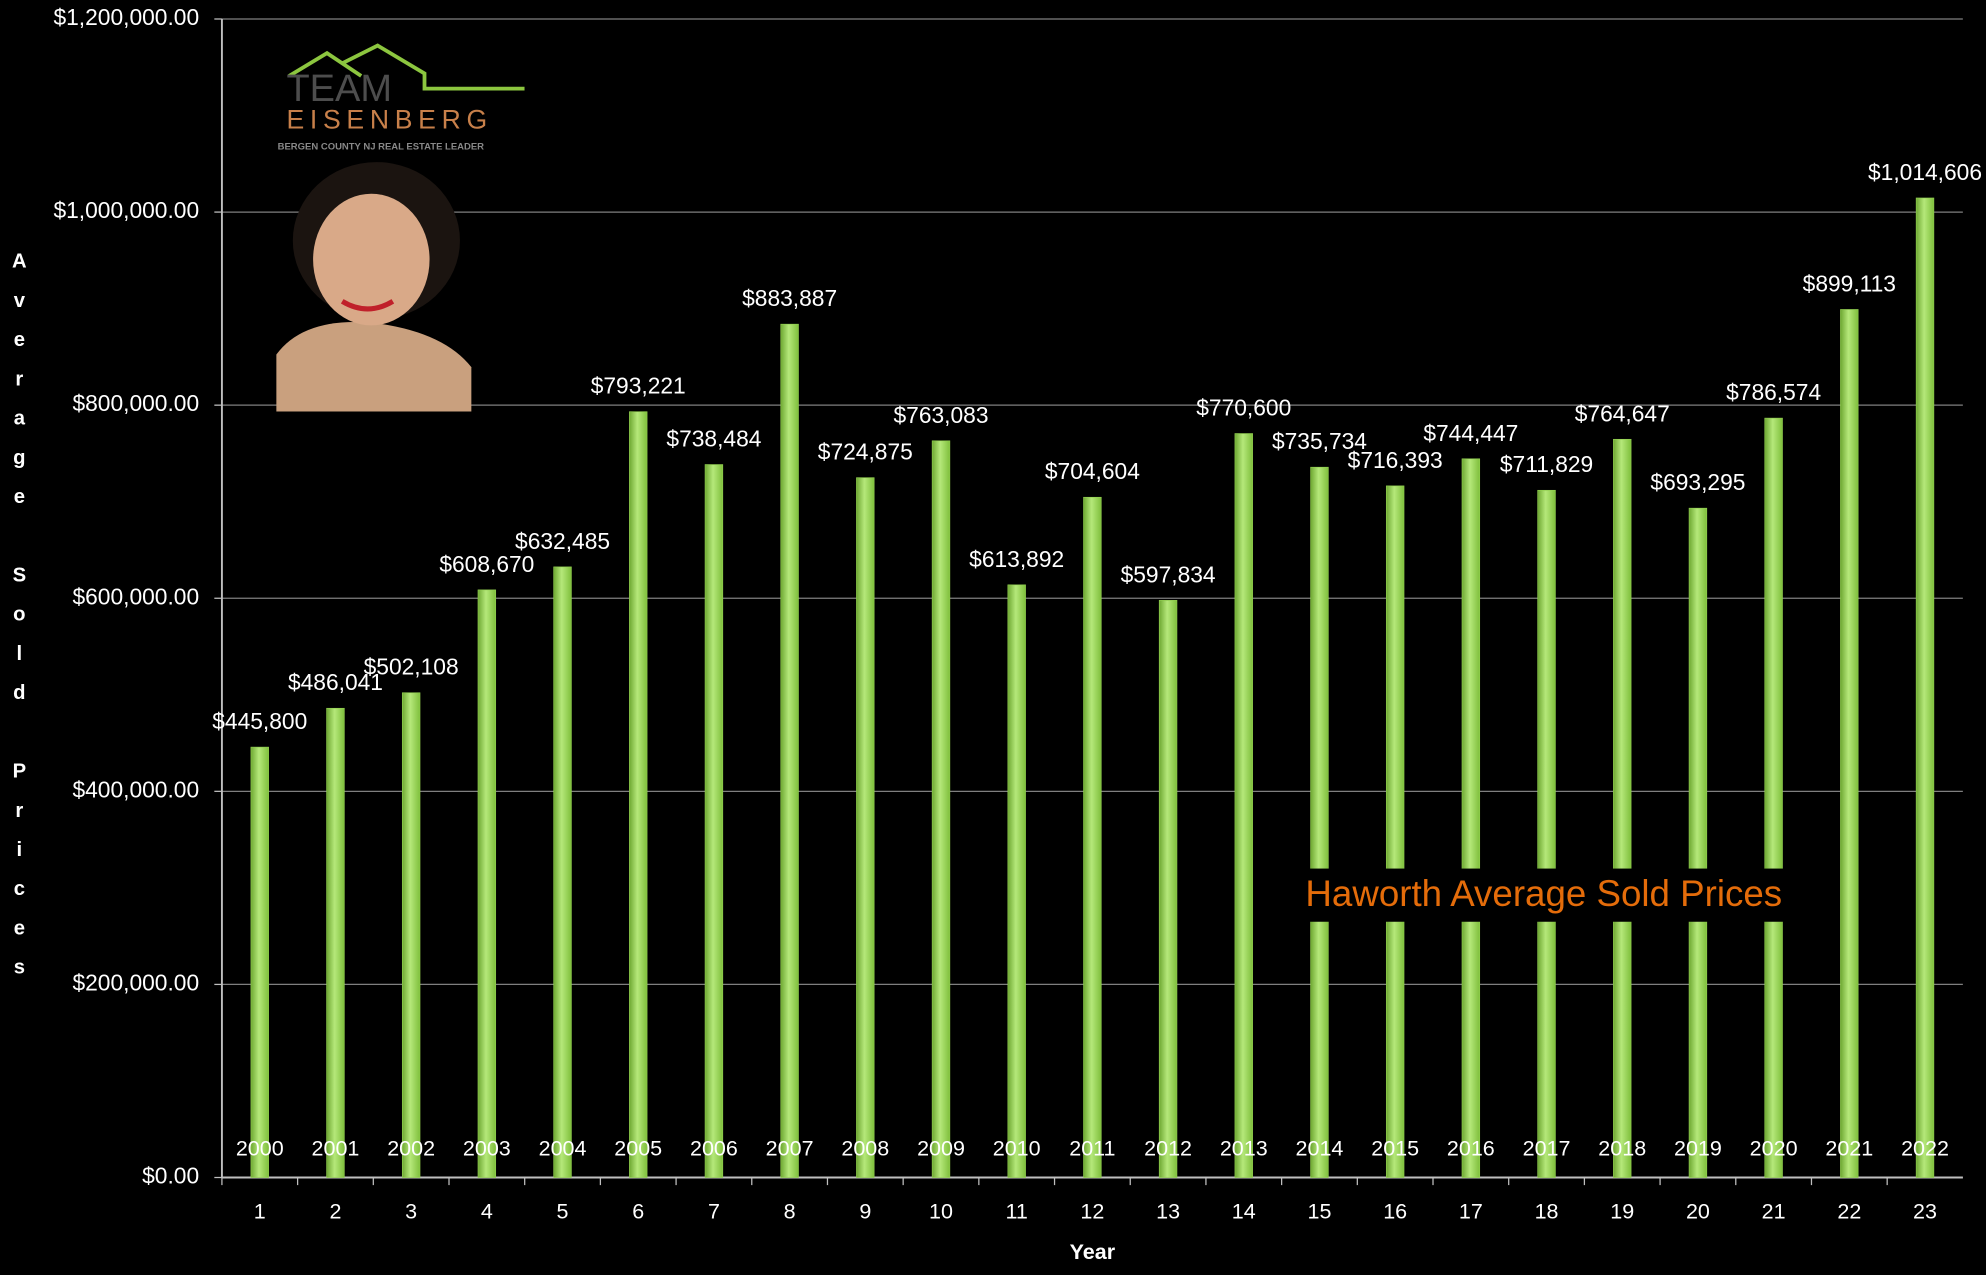 The width and height of the screenshot is (1986, 1275). Describe the element at coordinates (1395, 1212) in the screenshot. I see `x-tick-label: 16` at that location.